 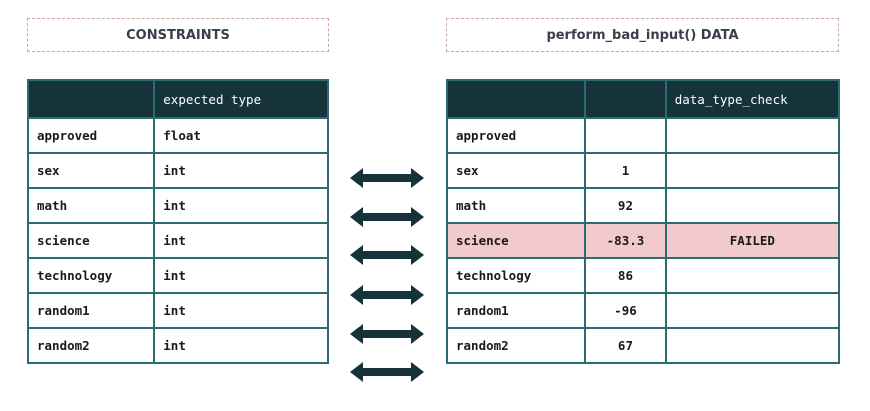 I want to click on data-row-science-failed: science -83.3 FAILED, so click(x=643, y=240).